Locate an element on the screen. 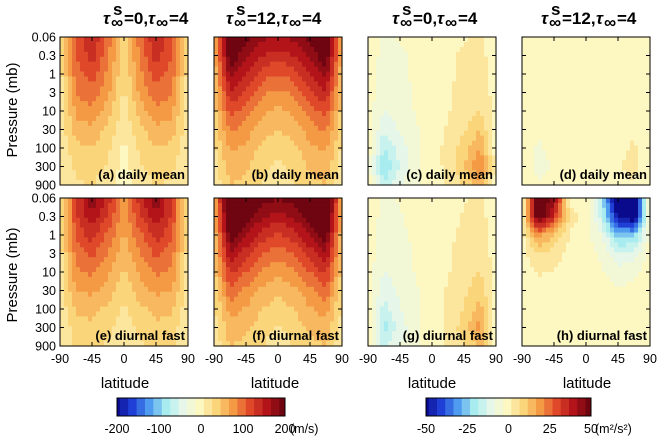 The image size is (664, 438). y-tick-label: 0.06 is located at coordinates (44, 199).